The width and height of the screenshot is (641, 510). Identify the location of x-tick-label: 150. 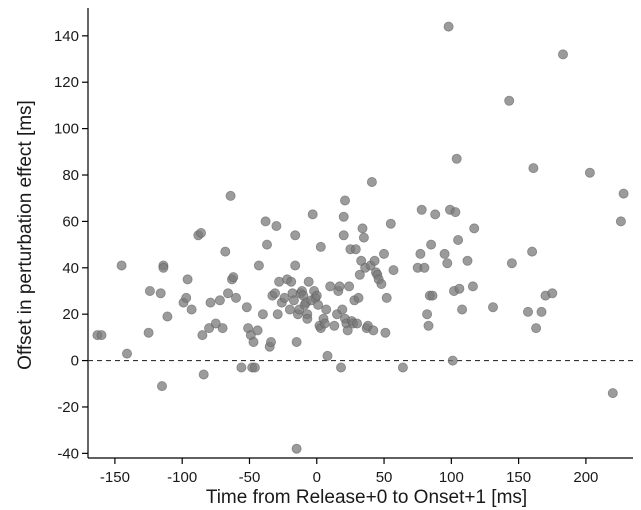
(518, 477).